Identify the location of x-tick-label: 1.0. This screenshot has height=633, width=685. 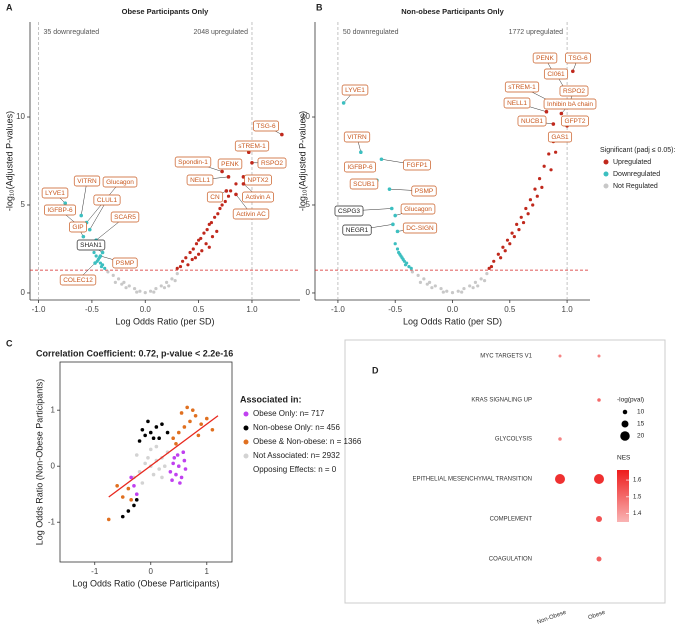
(252, 309).